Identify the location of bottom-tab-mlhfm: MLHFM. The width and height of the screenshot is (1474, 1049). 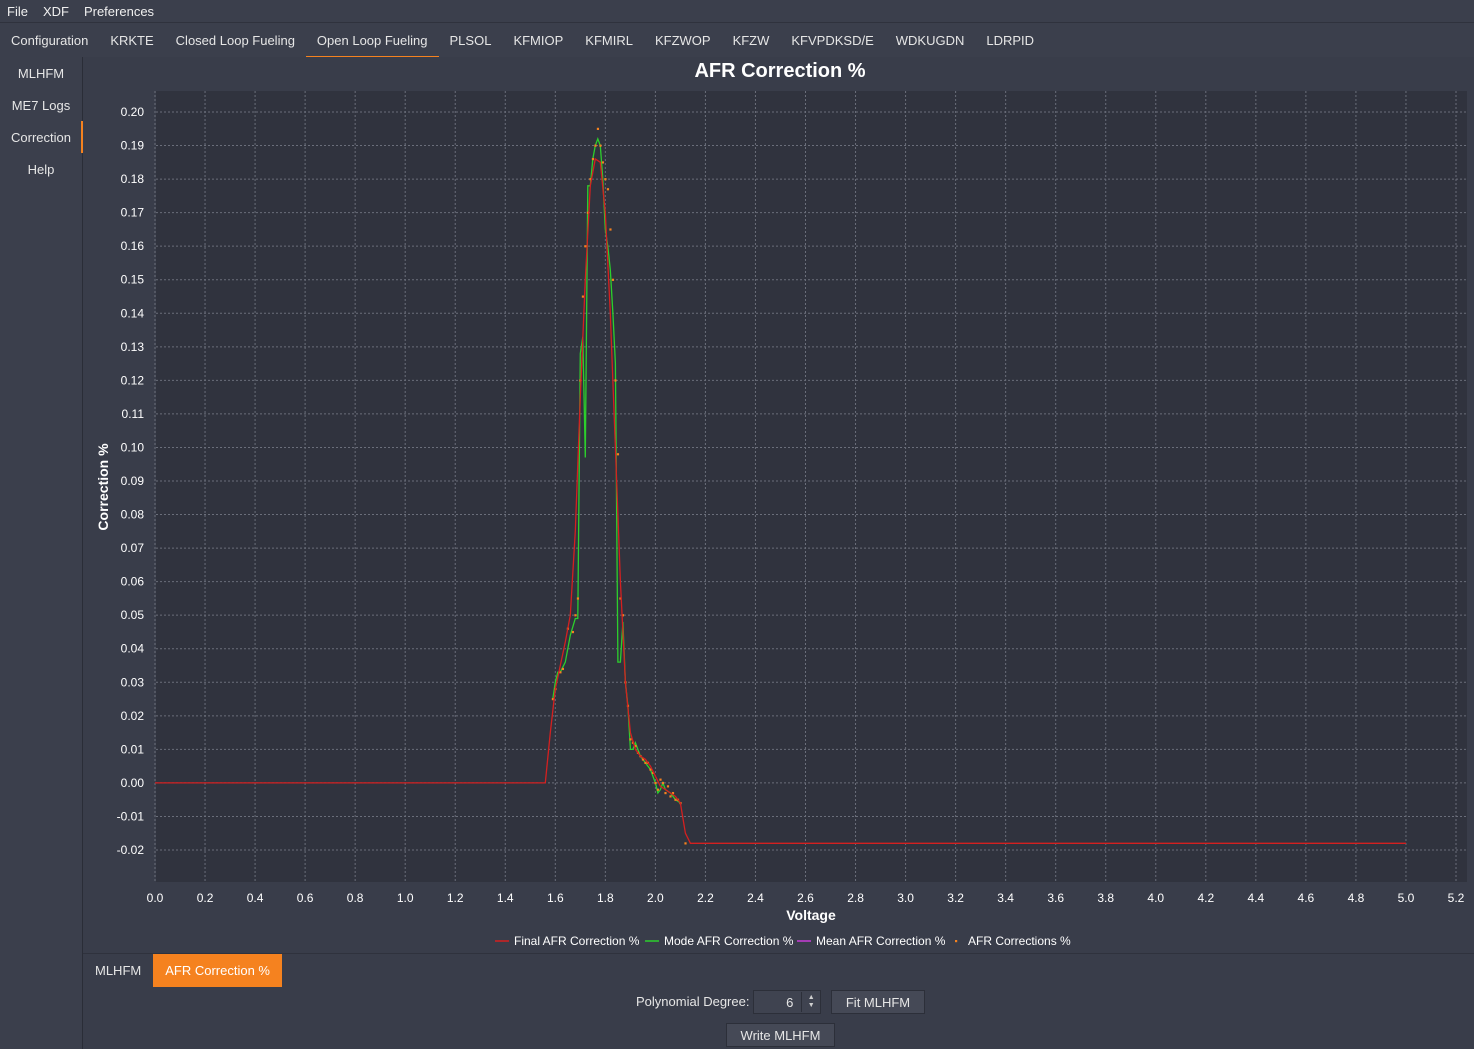
(118, 970).